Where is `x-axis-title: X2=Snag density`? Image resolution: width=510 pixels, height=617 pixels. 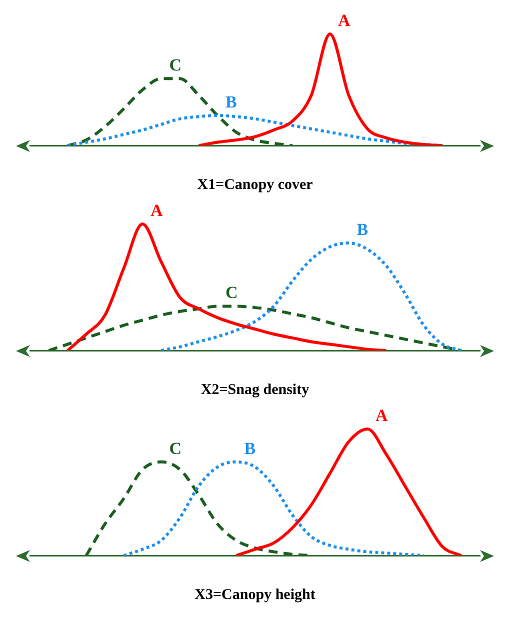 x-axis-title: X2=Snag density is located at coordinates (255, 390).